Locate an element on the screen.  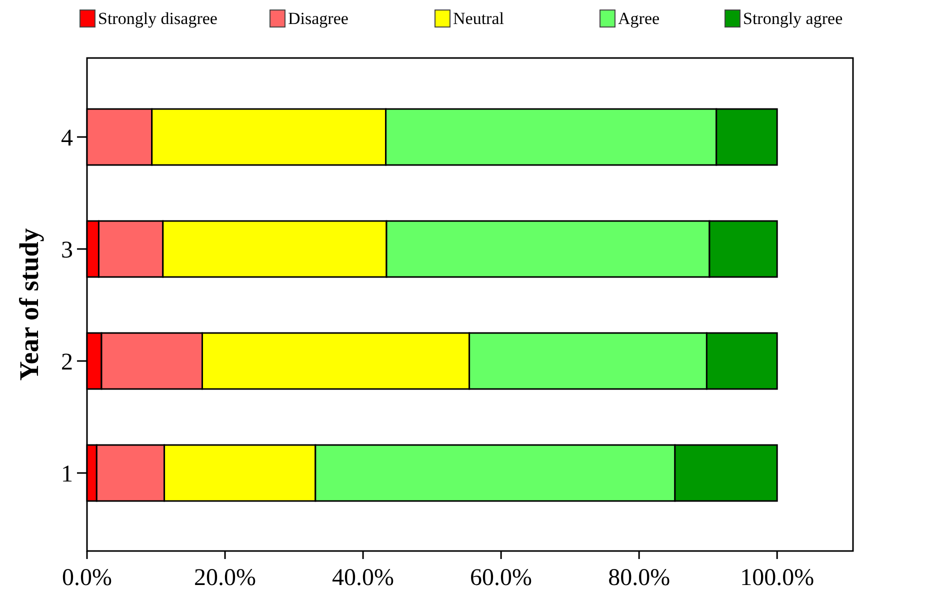
legend-label: Strongly disagree is located at coordinates (158, 18).